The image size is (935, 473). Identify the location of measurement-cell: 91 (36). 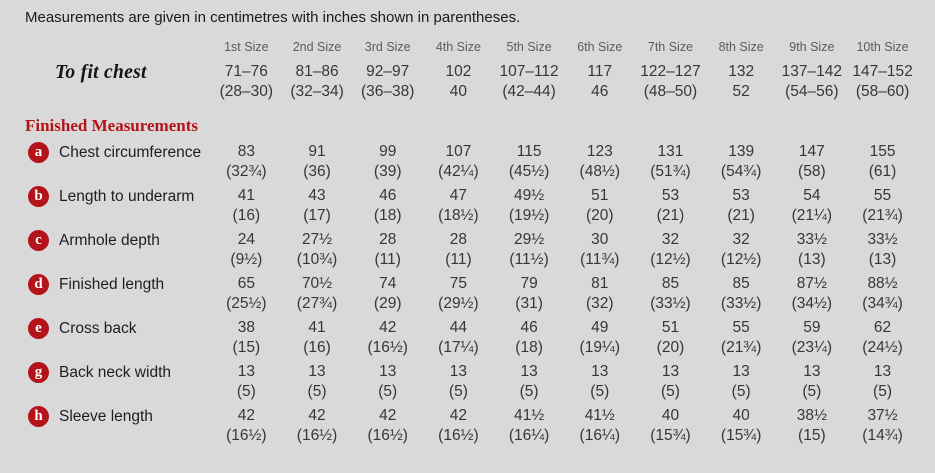
(317, 161).